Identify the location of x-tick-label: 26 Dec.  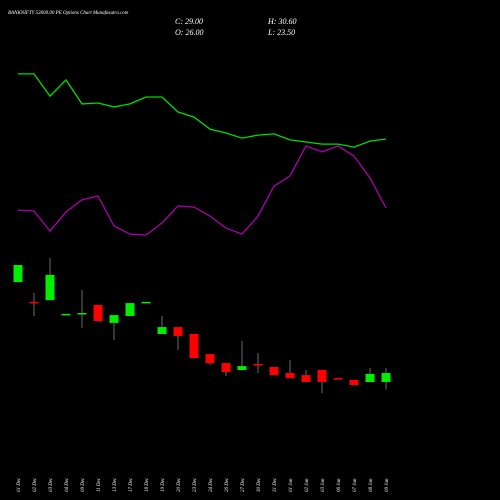
(227, 484).